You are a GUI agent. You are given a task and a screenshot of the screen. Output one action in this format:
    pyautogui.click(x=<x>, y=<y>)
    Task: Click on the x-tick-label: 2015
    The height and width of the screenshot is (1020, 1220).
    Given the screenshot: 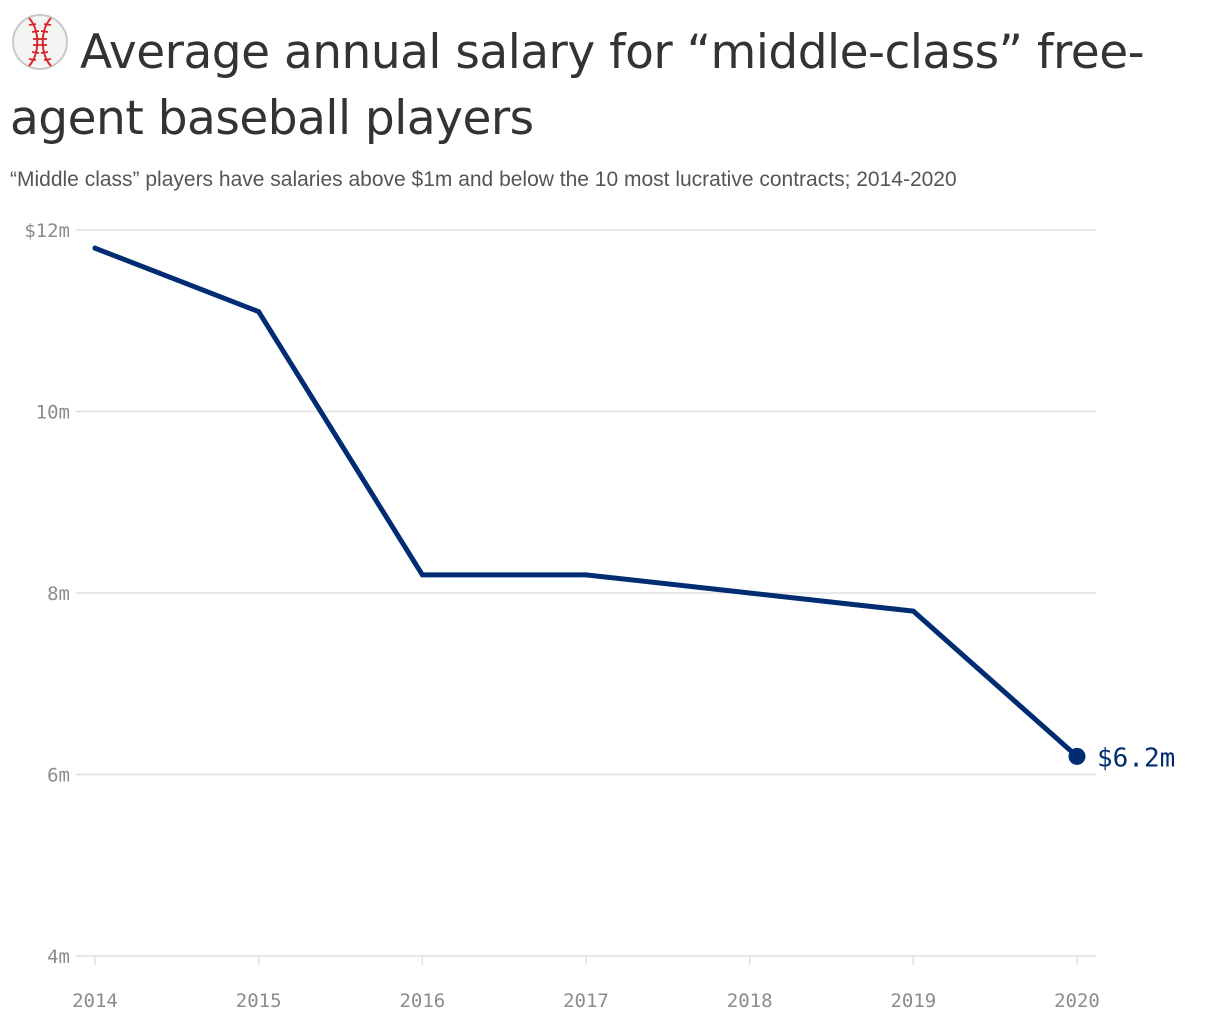 What is the action you would take?
    pyautogui.click(x=259, y=1001)
    